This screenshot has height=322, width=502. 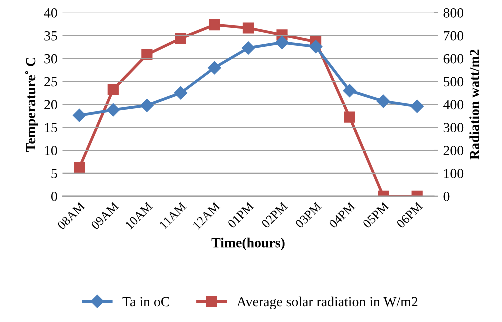 I want to click on y-tick-label: 40, so click(x=51, y=13).